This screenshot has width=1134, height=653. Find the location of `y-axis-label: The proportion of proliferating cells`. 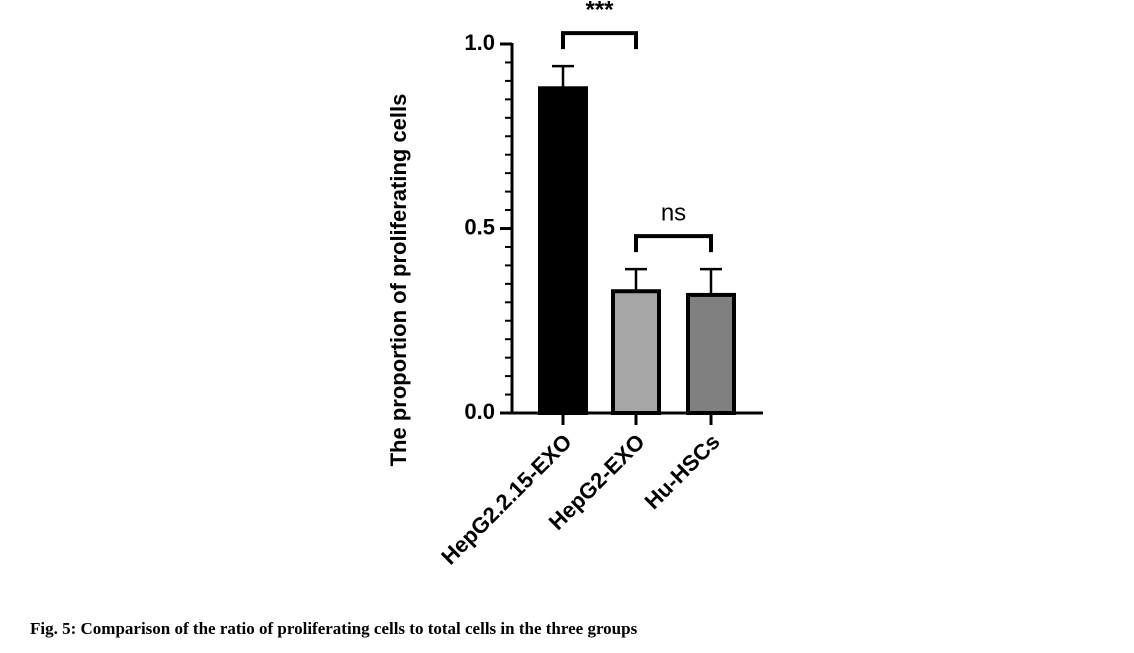

y-axis-label: The proportion of proliferating cells is located at coordinates (398, 280).